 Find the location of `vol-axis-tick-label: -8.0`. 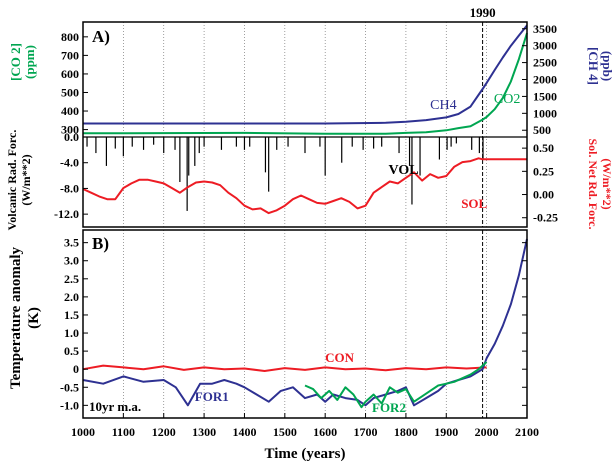

vol-axis-tick-label: -8.0 is located at coordinates (69, 188).